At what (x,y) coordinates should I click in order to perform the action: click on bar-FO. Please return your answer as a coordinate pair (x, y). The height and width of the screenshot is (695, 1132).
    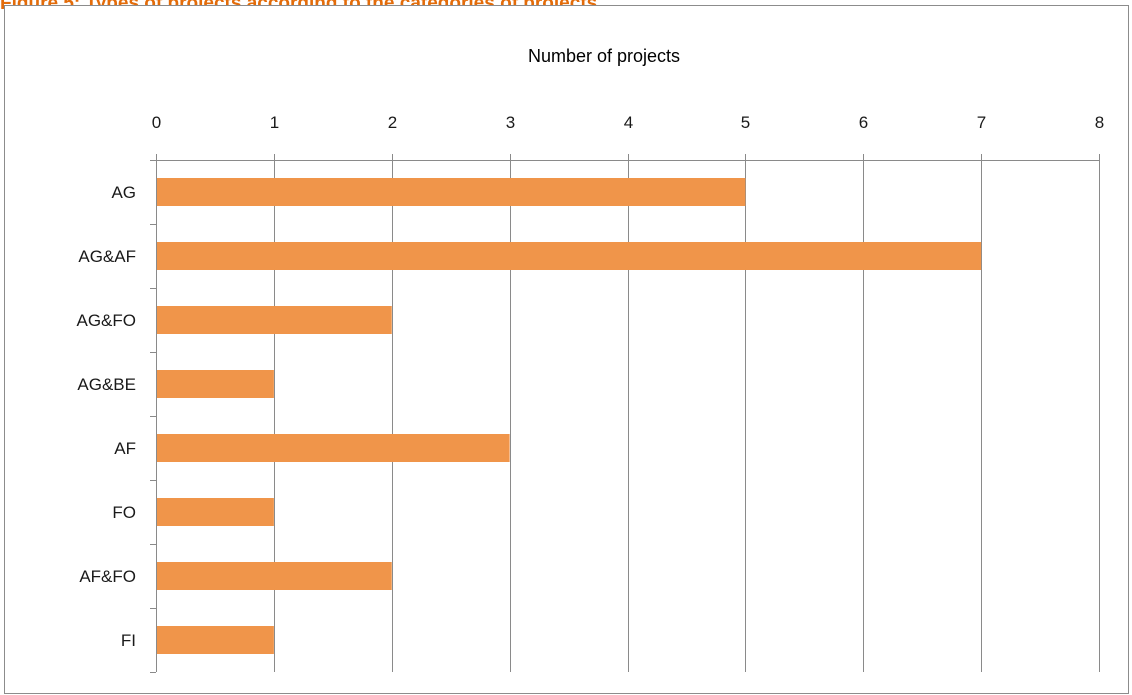
    Looking at the image, I should click on (215, 512).